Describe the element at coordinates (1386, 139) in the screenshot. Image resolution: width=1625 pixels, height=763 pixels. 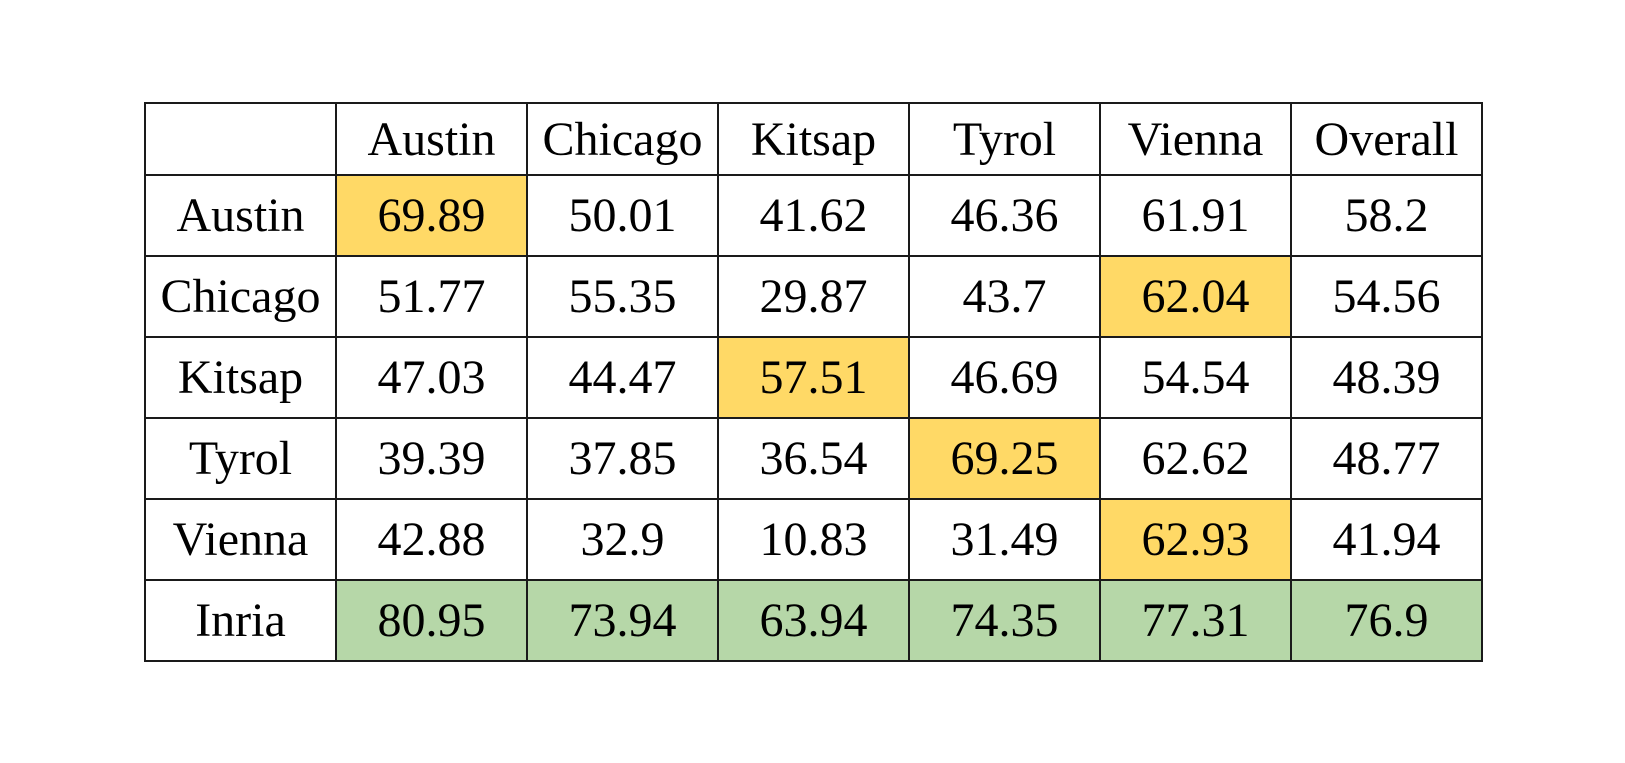
I see `column-header-overall: Overall` at that location.